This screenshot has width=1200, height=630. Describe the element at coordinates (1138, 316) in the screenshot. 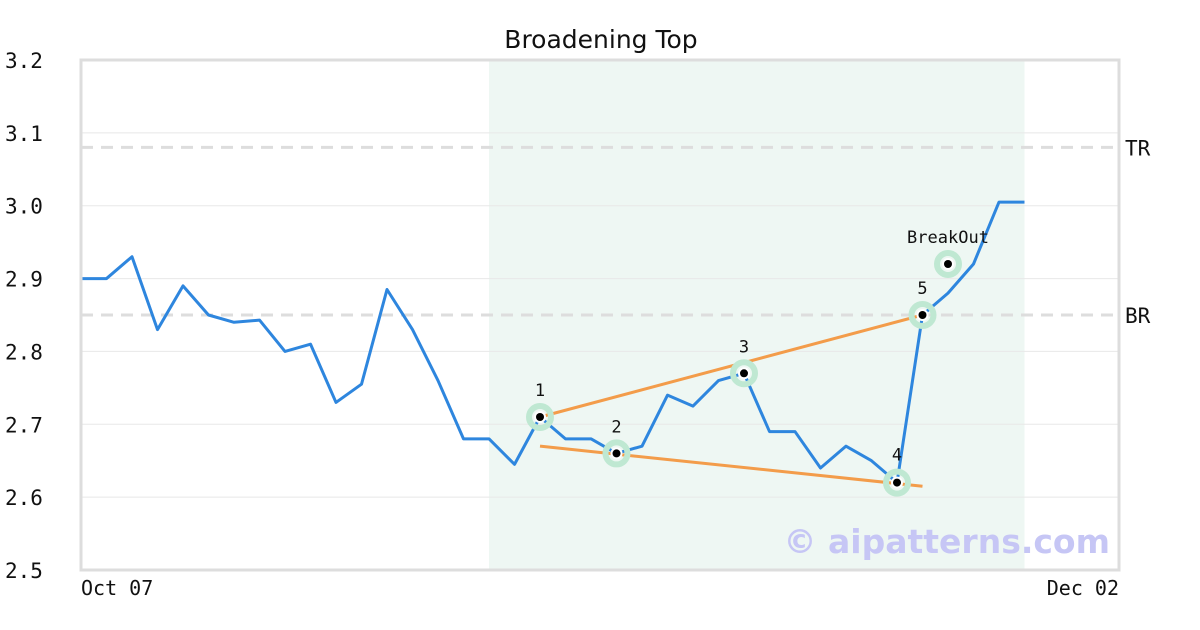

I see `reference-line-label: BR` at that location.